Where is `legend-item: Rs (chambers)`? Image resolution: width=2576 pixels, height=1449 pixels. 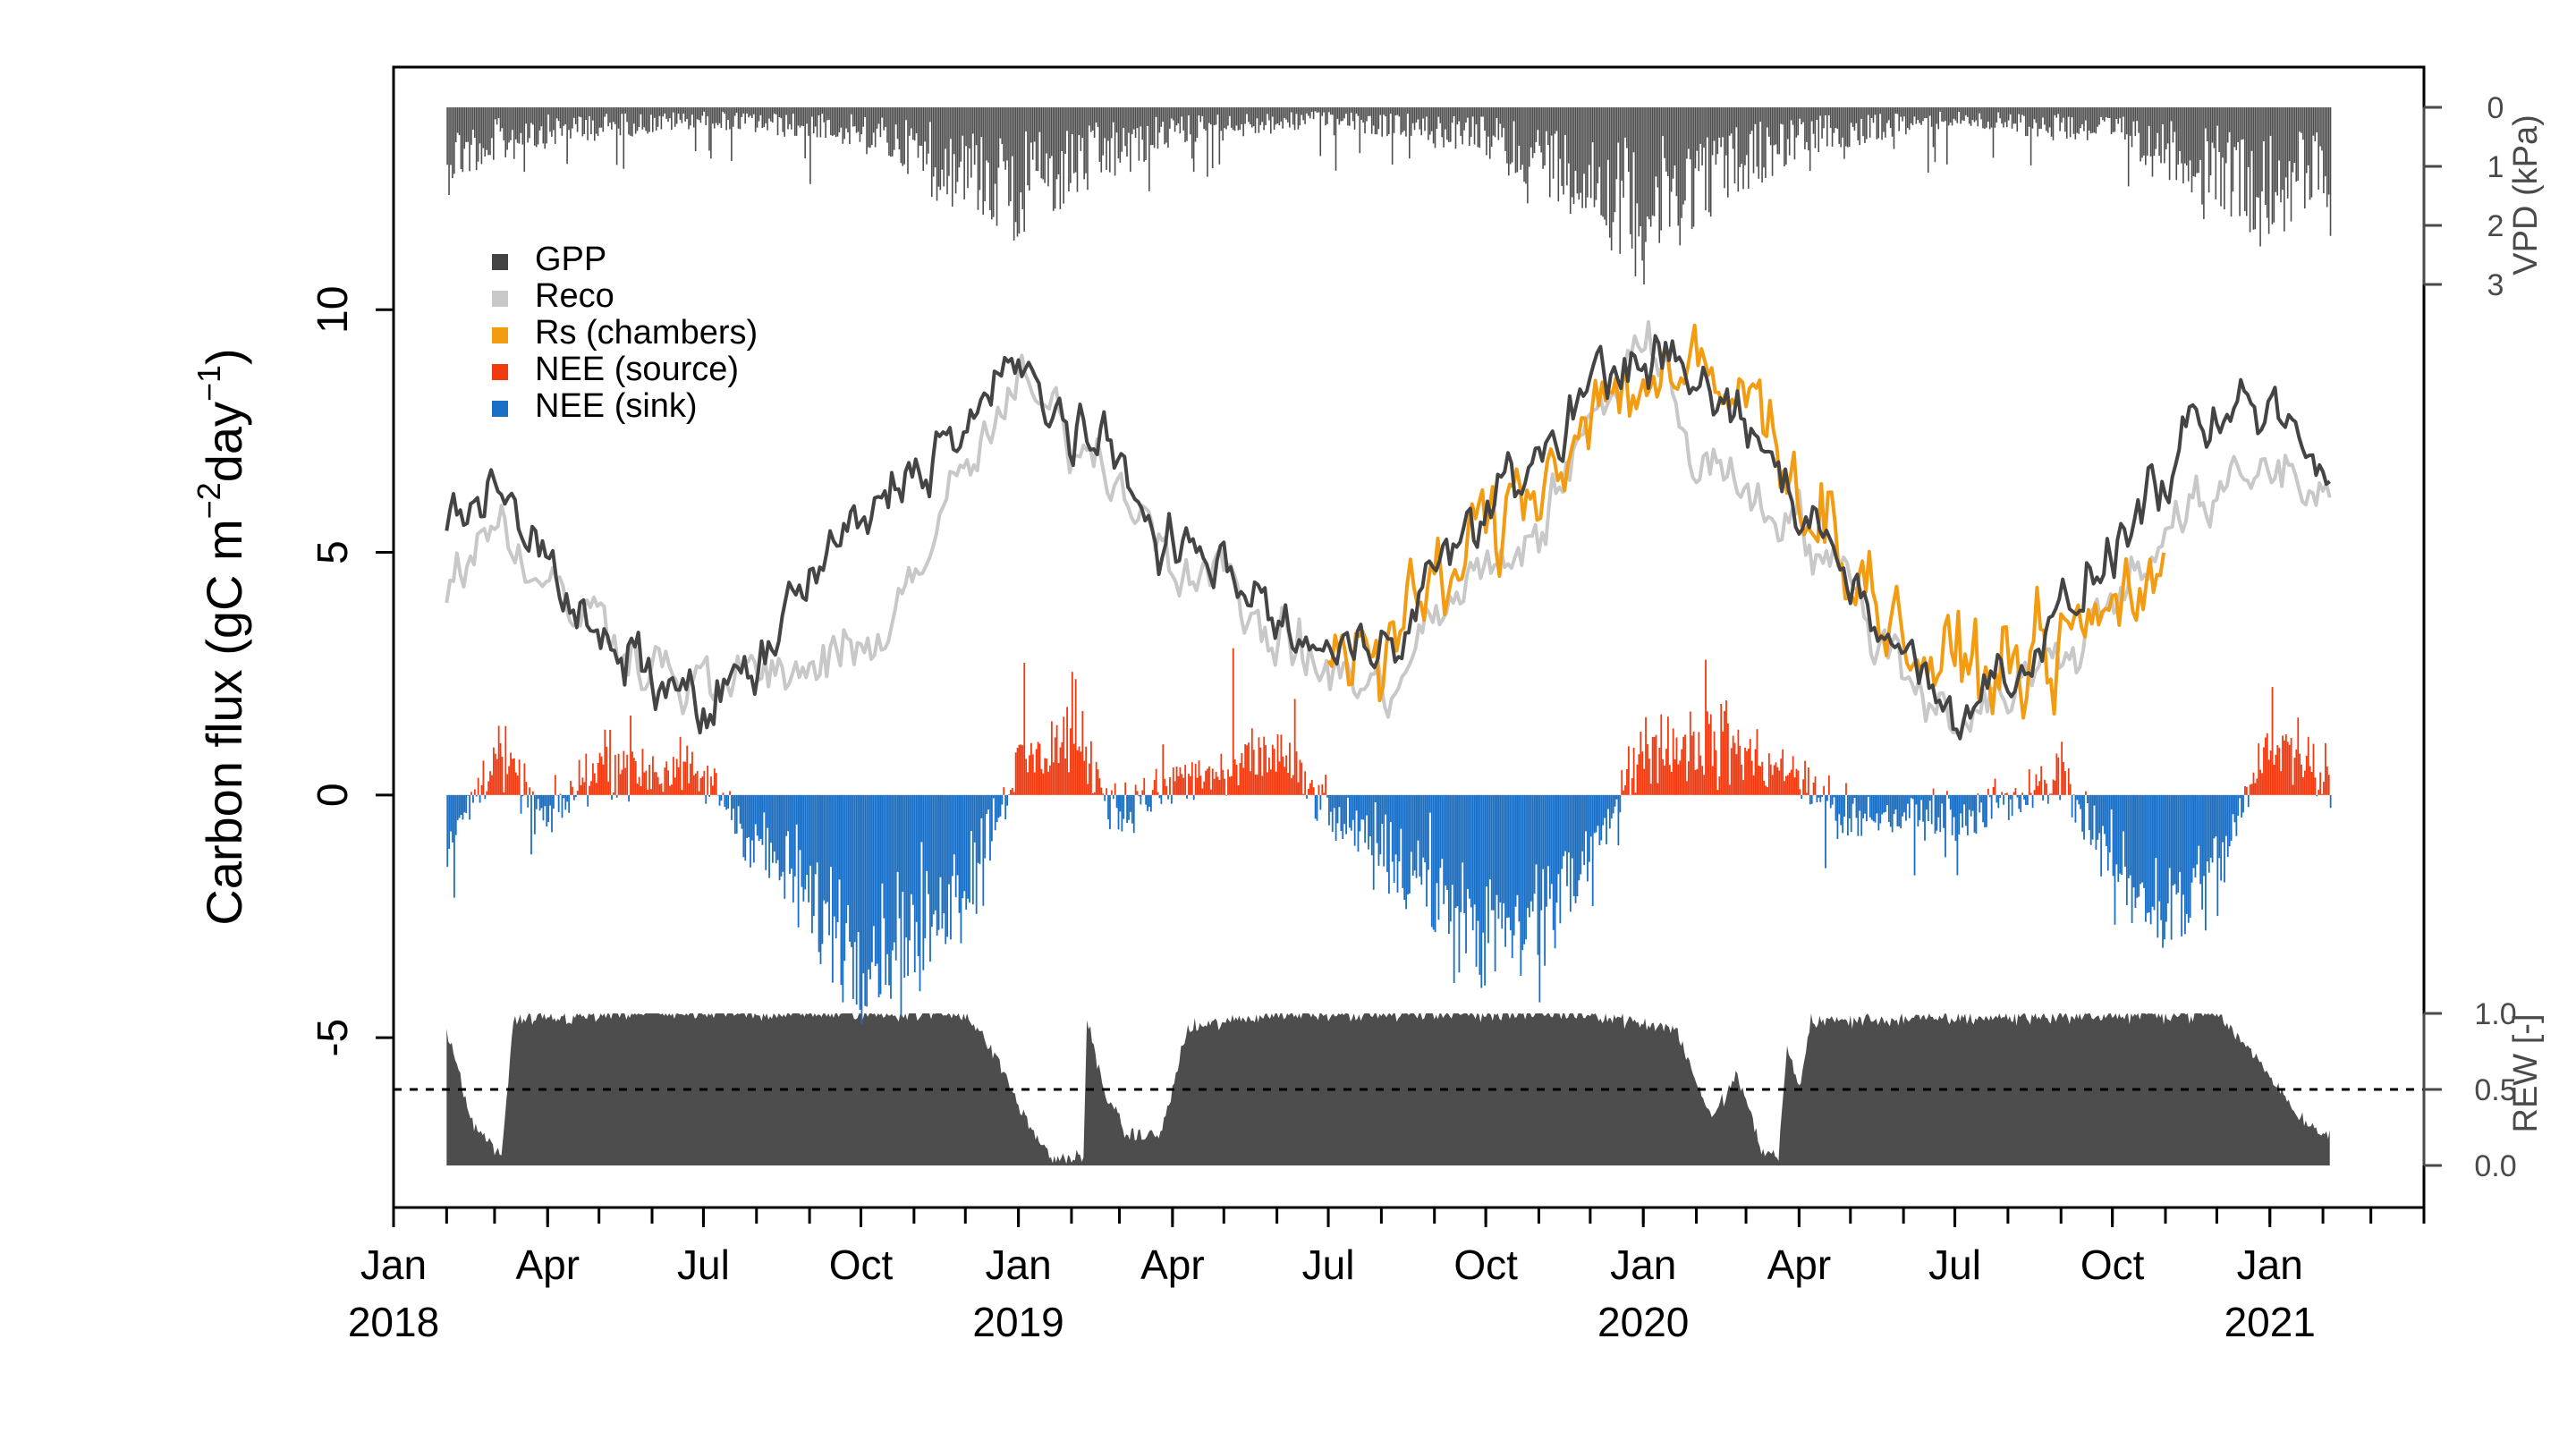
legend-item: Rs (chambers) is located at coordinates (625, 333).